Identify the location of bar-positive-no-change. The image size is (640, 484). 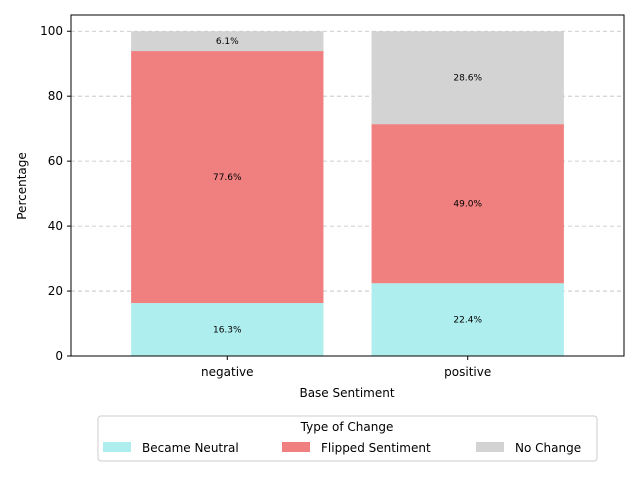
(467, 78).